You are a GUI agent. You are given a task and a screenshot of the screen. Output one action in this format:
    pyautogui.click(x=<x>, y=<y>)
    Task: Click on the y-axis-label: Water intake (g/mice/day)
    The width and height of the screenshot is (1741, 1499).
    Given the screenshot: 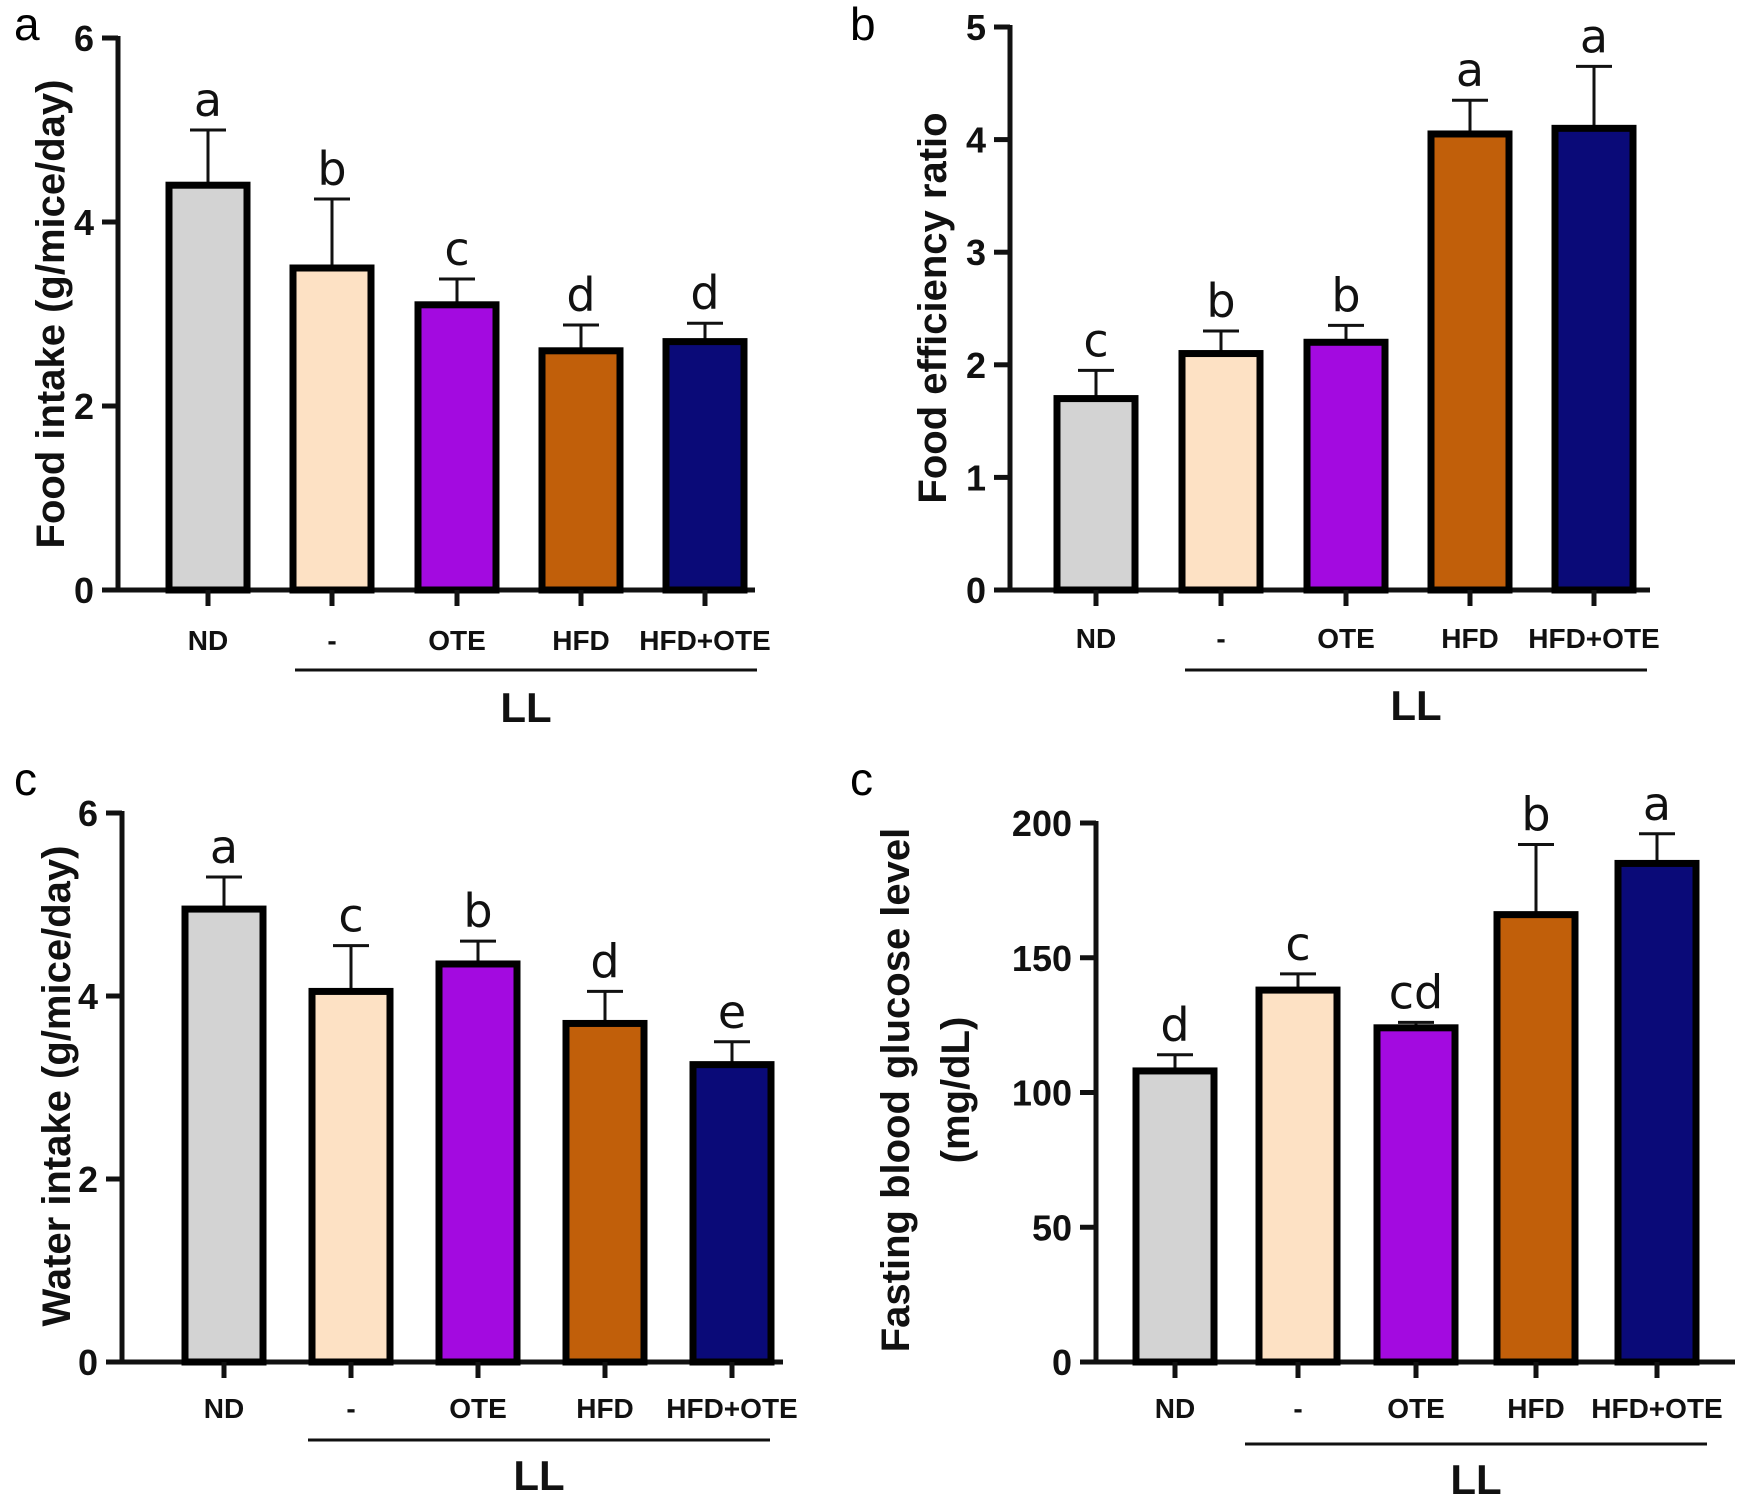 What is the action you would take?
    pyautogui.click(x=57, y=1086)
    